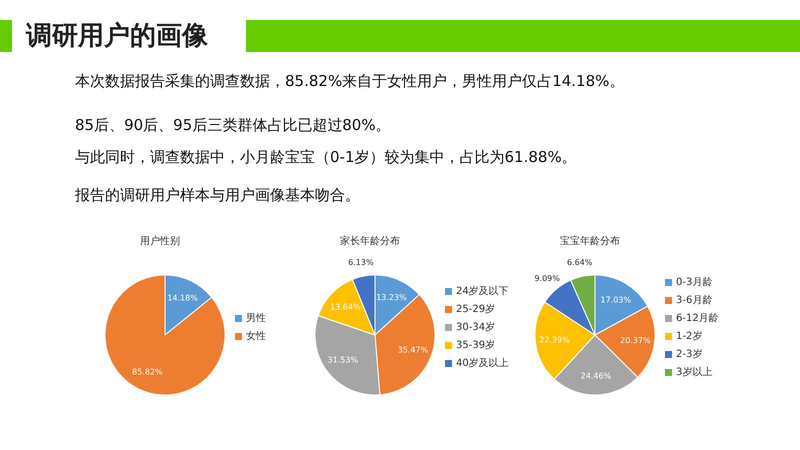  I want to click on chart-title: 宝宝年龄分布, so click(590, 241).